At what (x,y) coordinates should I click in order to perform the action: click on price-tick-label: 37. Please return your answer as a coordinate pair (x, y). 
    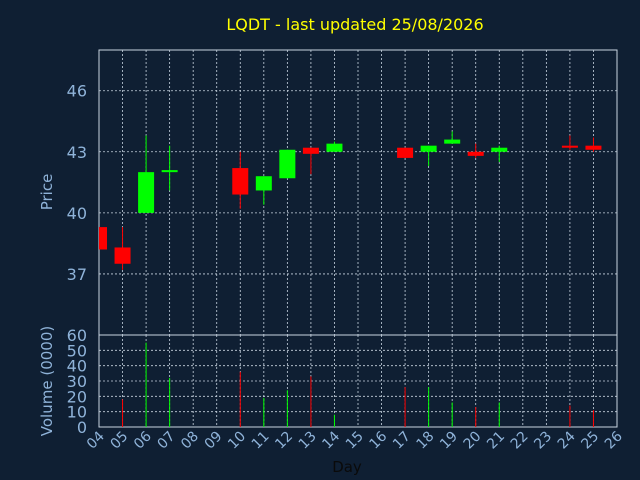
    Looking at the image, I should click on (77, 274).